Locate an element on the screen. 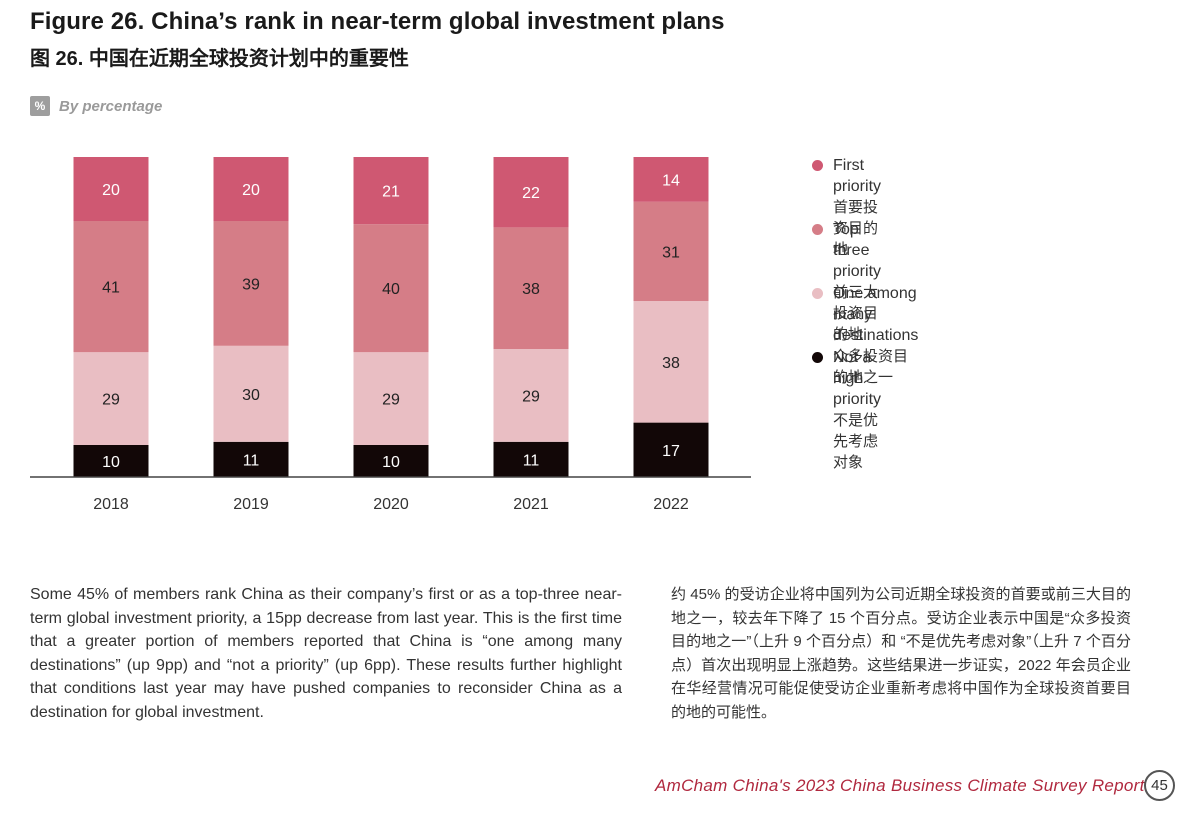 This screenshot has width=1183, height=817. legend-label-chinese: 不是优先考虑对象 is located at coordinates (856, 441).